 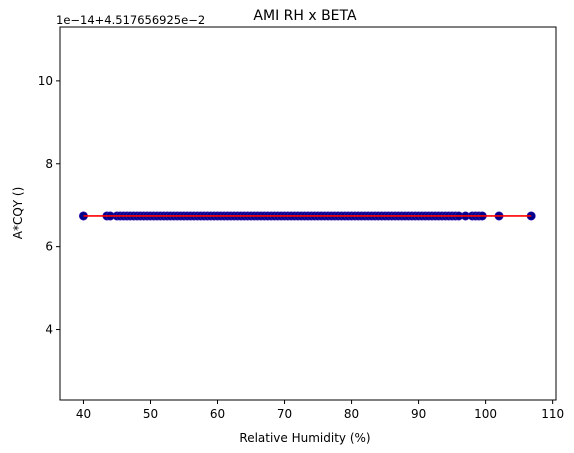 What do you see at coordinates (49, 330) in the screenshot?
I see `y-tick-label: 4` at bounding box center [49, 330].